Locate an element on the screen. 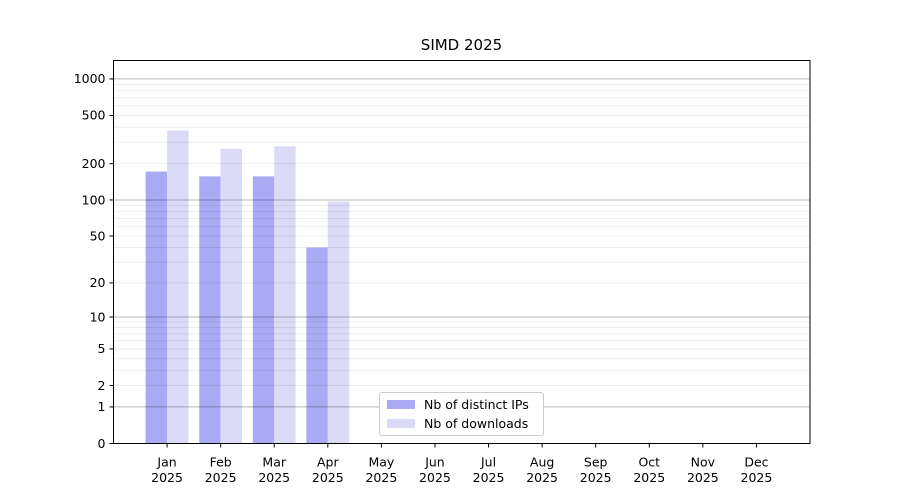 This screenshot has width=900, height=500. x-tick-month-label: Apr is located at coordinates (328, 462).